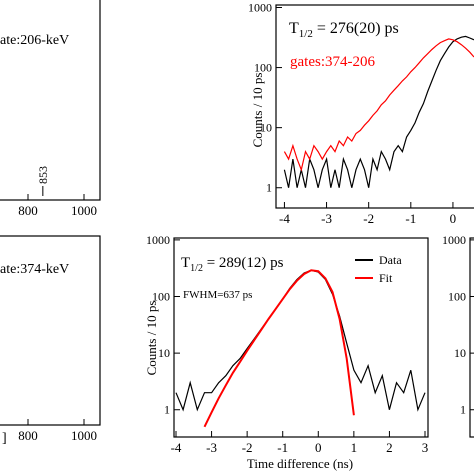 Image resolution: width=474 pixels, height=474 pixels. I want to click on fwhm-label: FWHM=637 ps, so click(217, 295).